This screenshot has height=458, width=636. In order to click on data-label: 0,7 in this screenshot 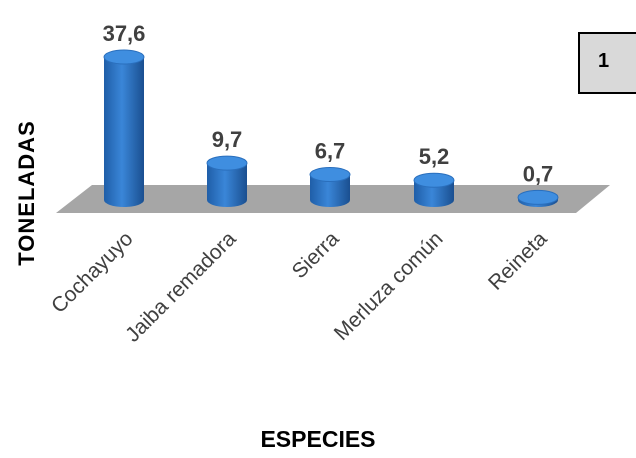, I will do `click(538, 173)`.